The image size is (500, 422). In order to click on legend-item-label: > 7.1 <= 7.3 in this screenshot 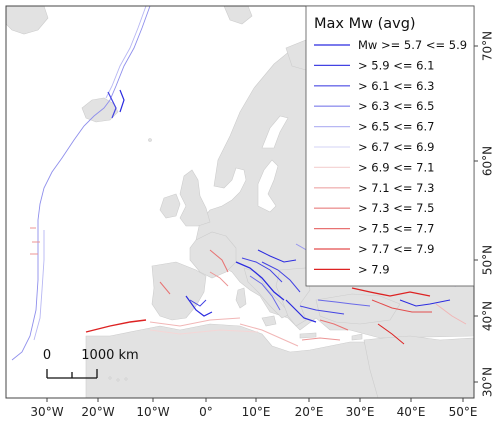, I will do `click(396, 188)`.